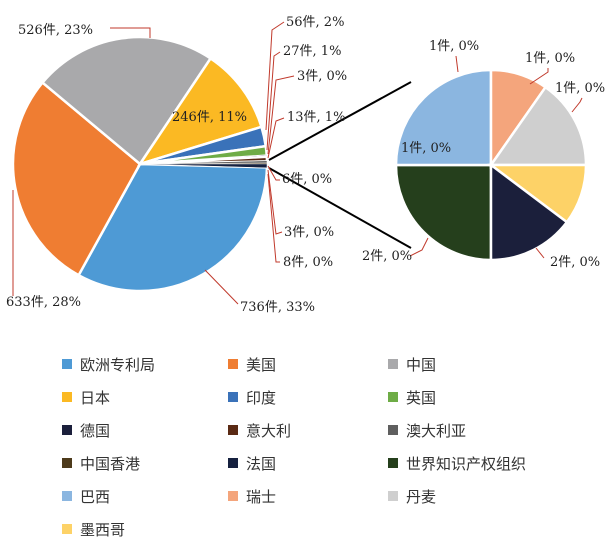 This screenshot has width=609, height=543. What do you see at coordinates (426, 148) in the screenshot?
I see `secondary-data-label-1: 1件, 0%` at bounding box center [426, 148].